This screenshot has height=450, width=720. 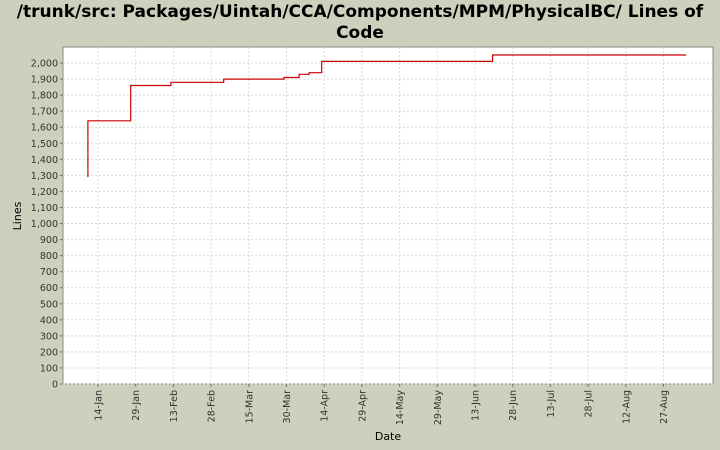 I want to click on x-tick-label: 27-Aug, so click(x=664, y=407).